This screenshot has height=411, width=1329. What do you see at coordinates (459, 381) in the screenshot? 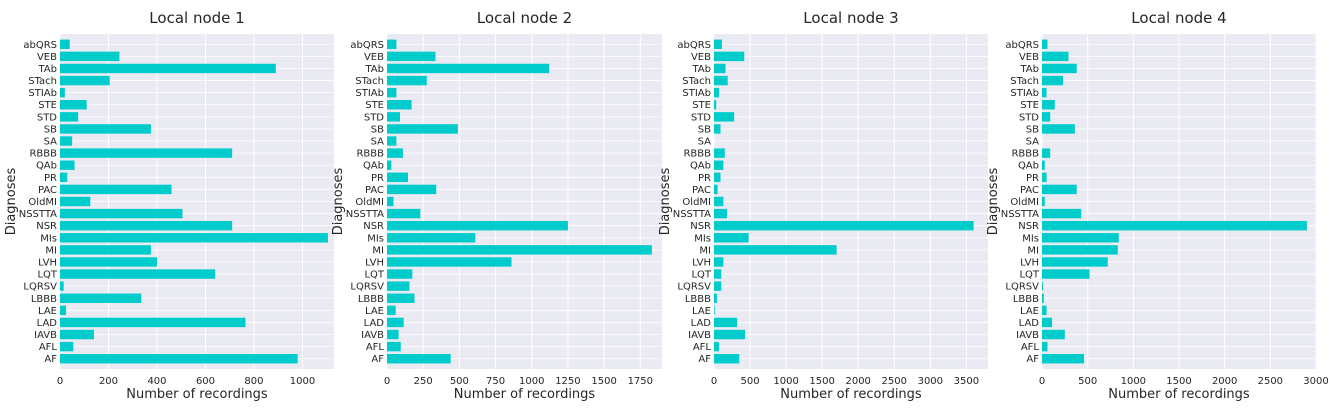
I see `x-tick-label: 500` at bounding box center [459, 381].